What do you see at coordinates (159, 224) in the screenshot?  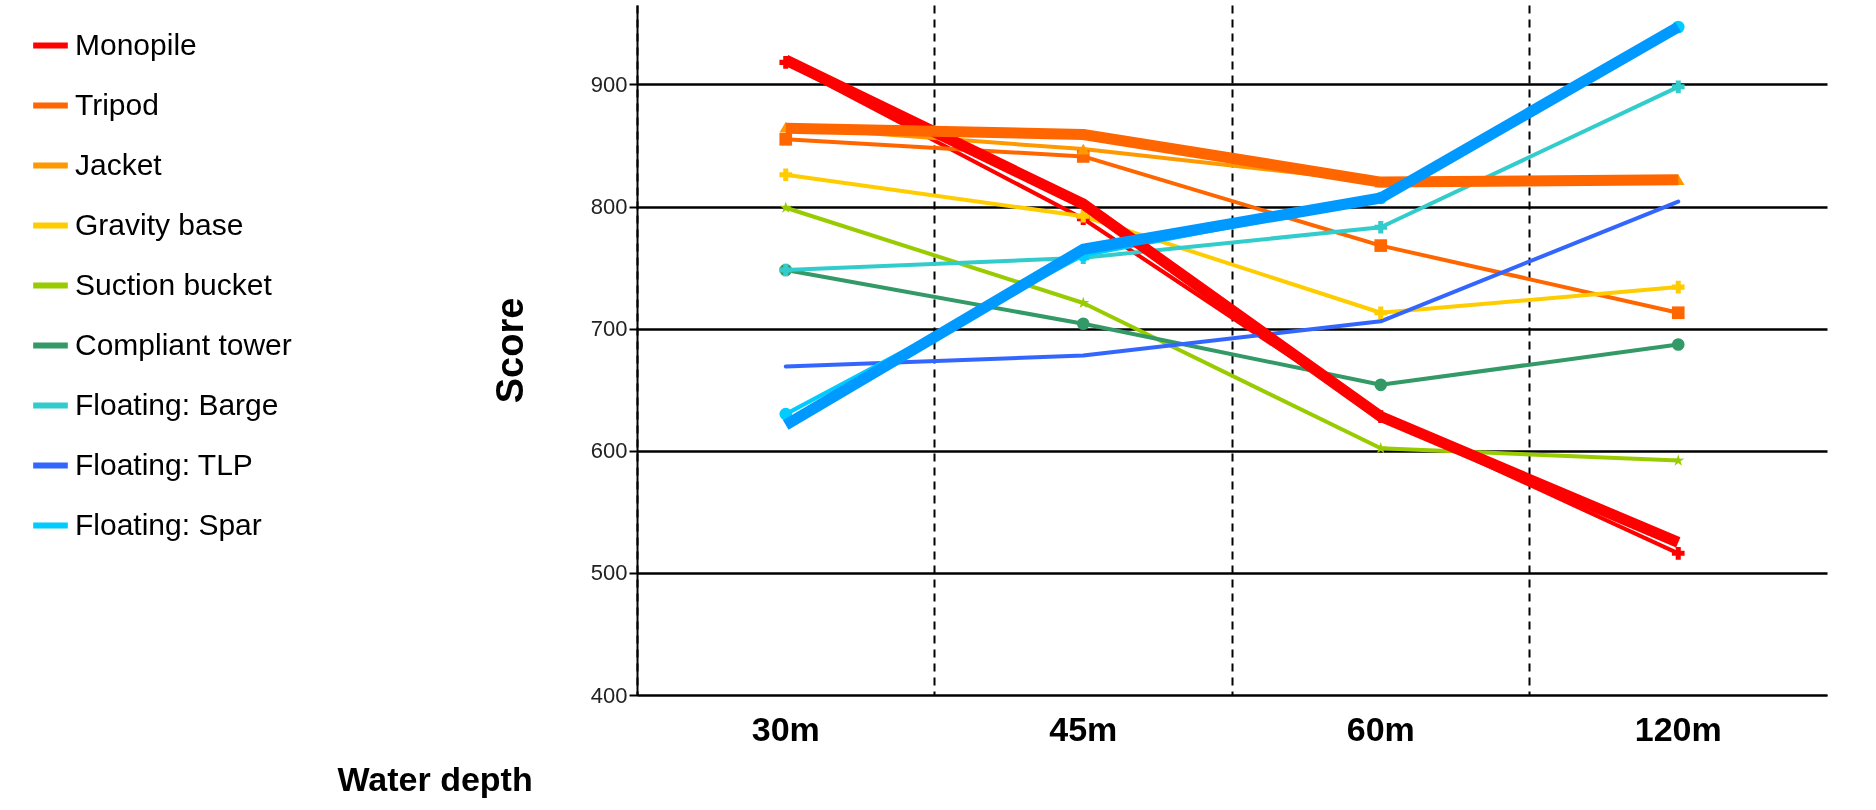 I see `legend-label: Gravity base` at bounding box center [159, 224].